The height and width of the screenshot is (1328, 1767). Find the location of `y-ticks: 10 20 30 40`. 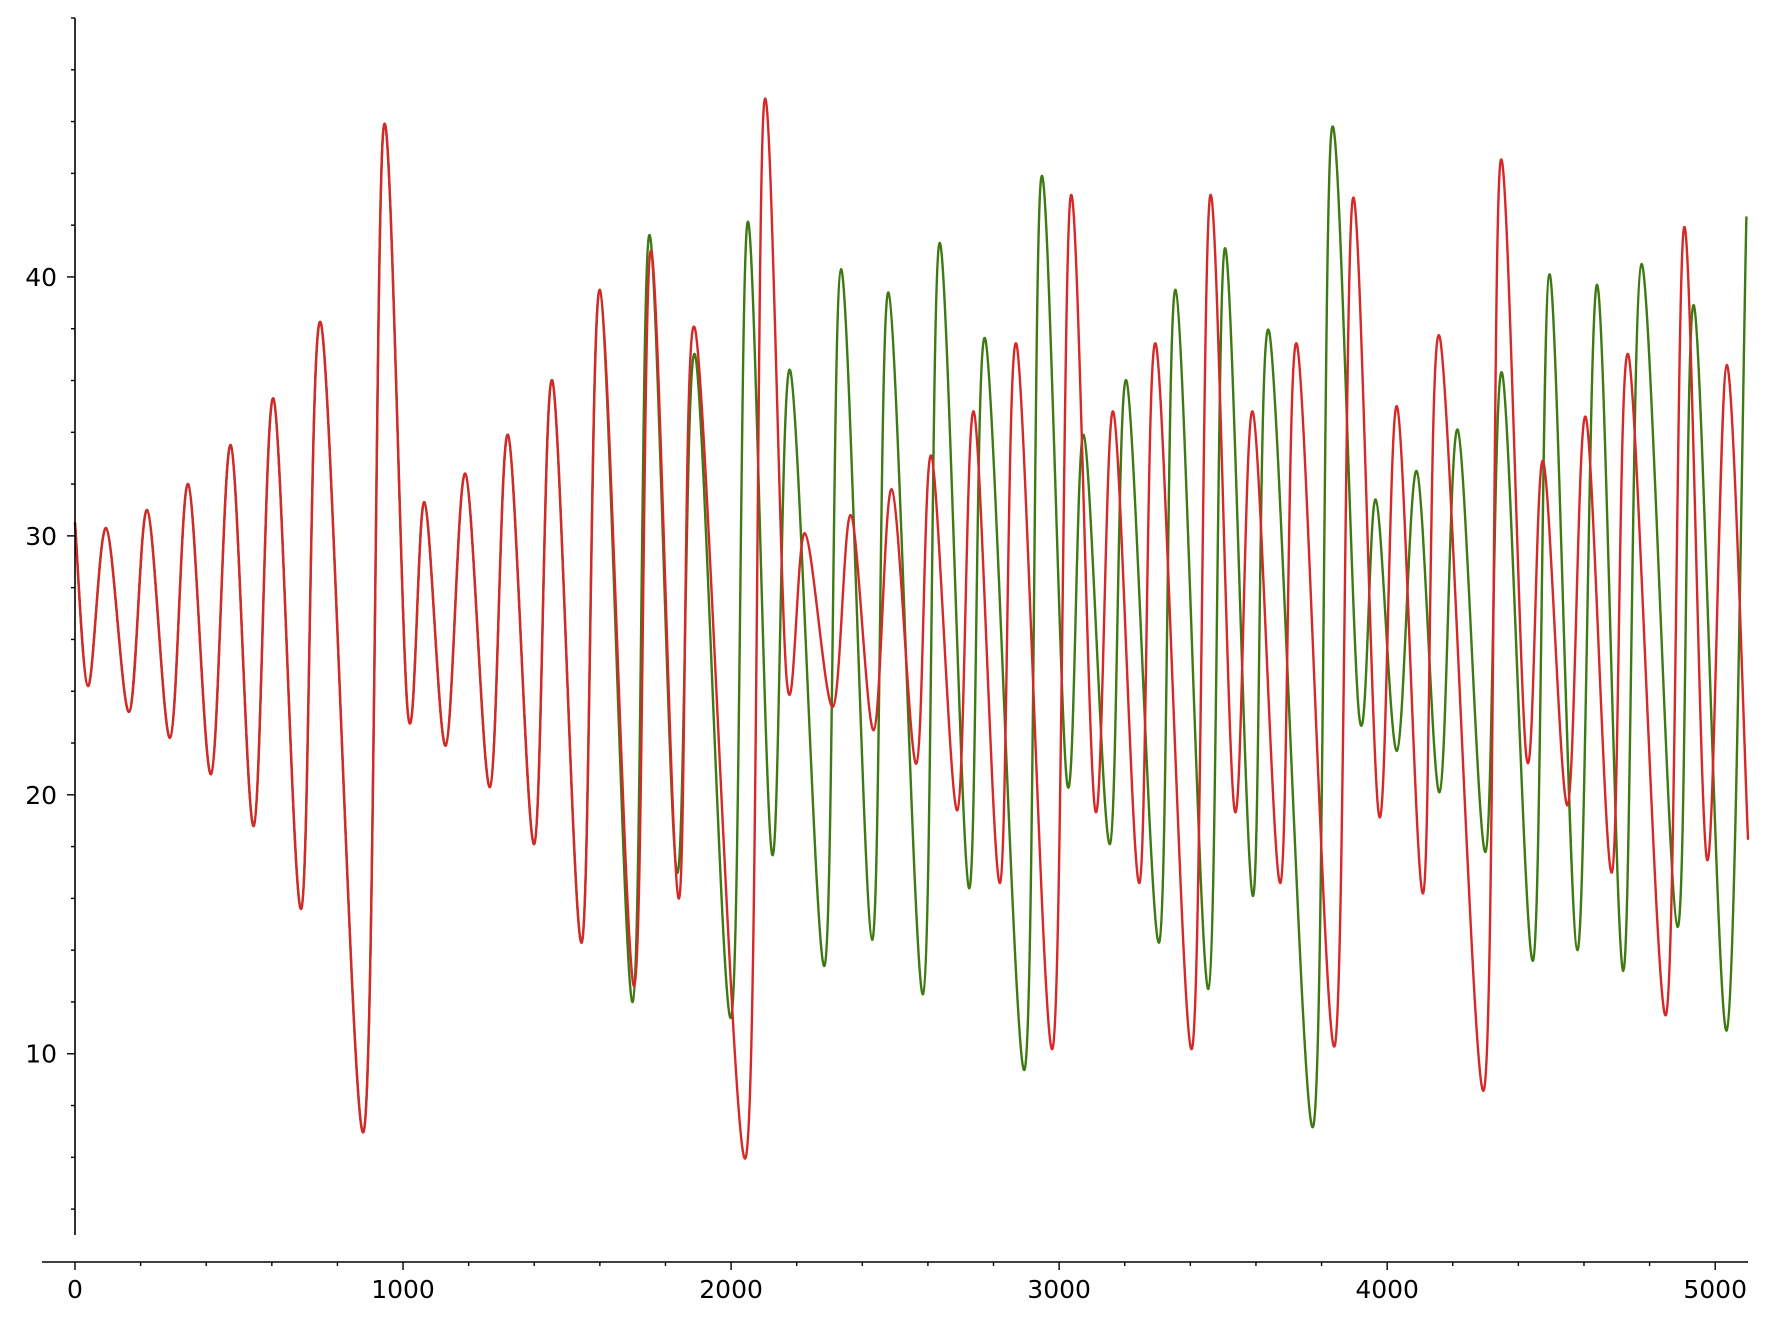

y-ticks: 10 20 30 40 is located at coordinates (50, 613).